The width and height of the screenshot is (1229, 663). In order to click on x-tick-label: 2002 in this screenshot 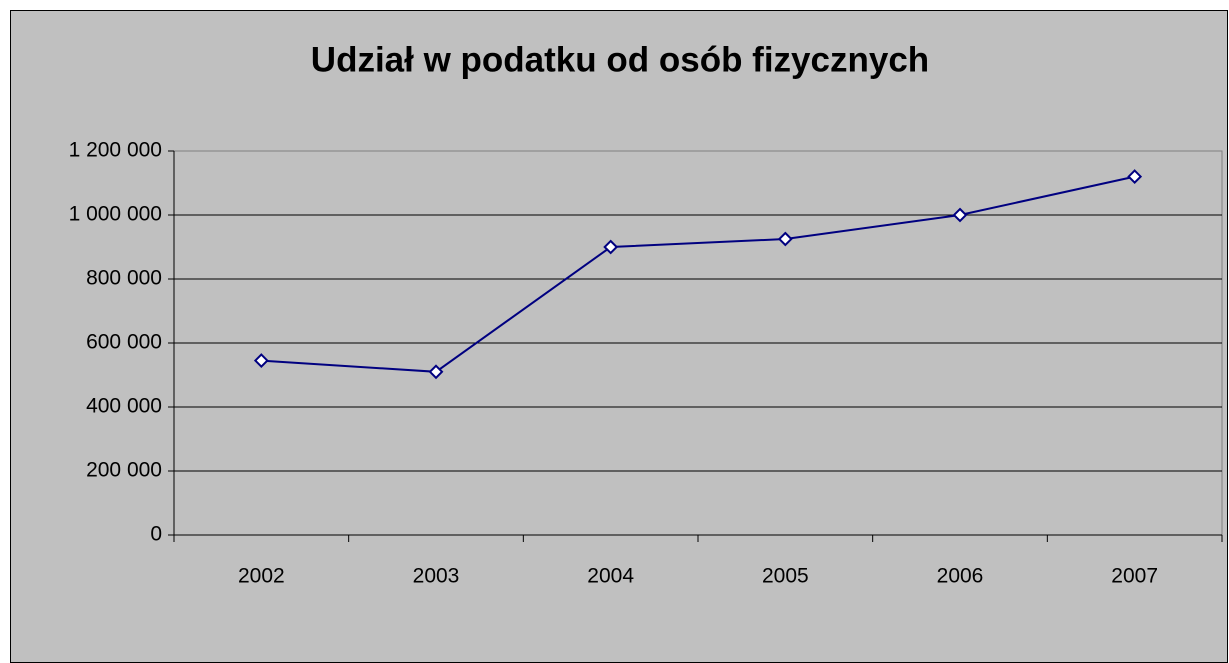, I will do `click(261, 576)`.